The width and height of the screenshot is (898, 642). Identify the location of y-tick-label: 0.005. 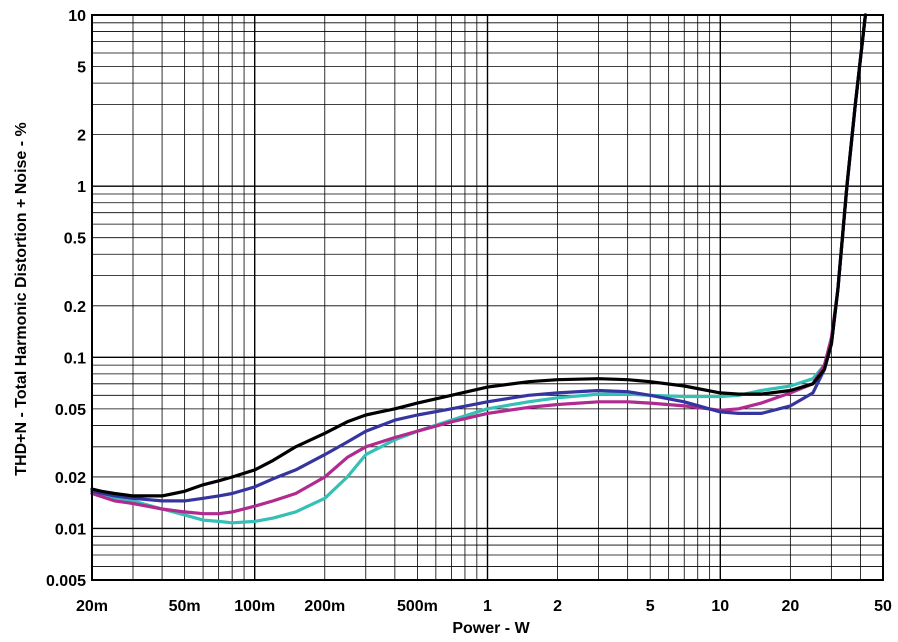
(66, 581).